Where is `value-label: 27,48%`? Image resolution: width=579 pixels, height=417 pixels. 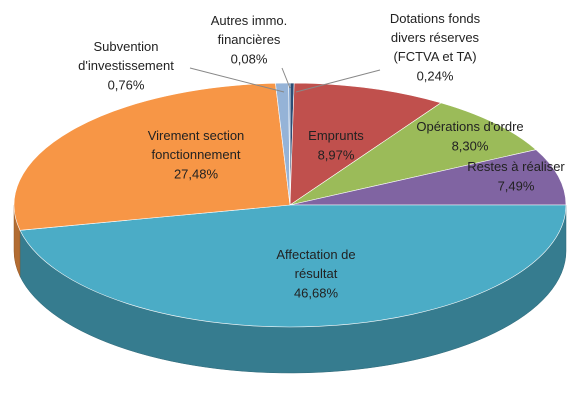
value-label: 27,48% is located at coordinates (196, 173).